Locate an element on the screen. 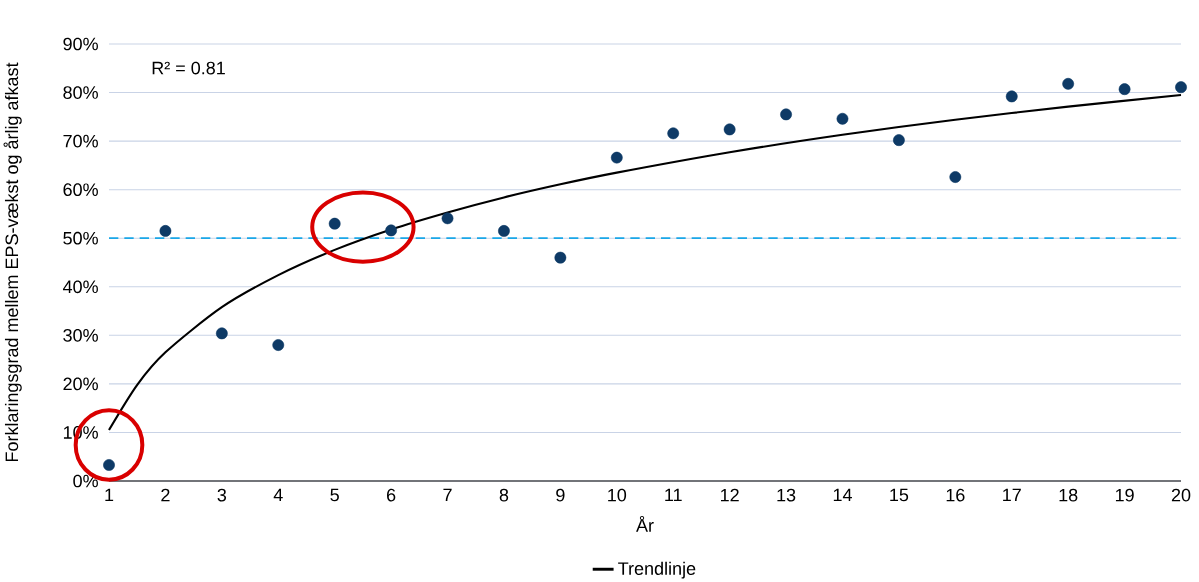 The width and height of the screenshot is (1199, 582). x-tick-label: 4 is located at coordinates (278, 495).